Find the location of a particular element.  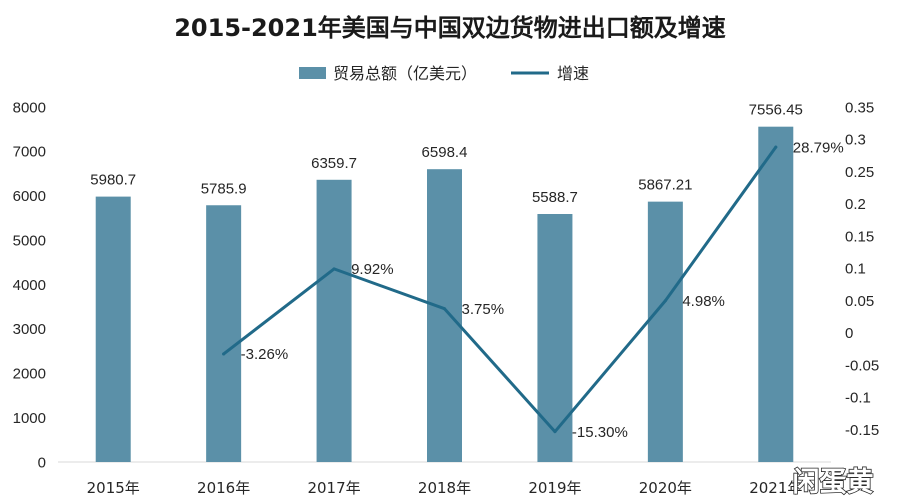

y-right-tick-label: 0.15 is located at coordinates (859, 236).